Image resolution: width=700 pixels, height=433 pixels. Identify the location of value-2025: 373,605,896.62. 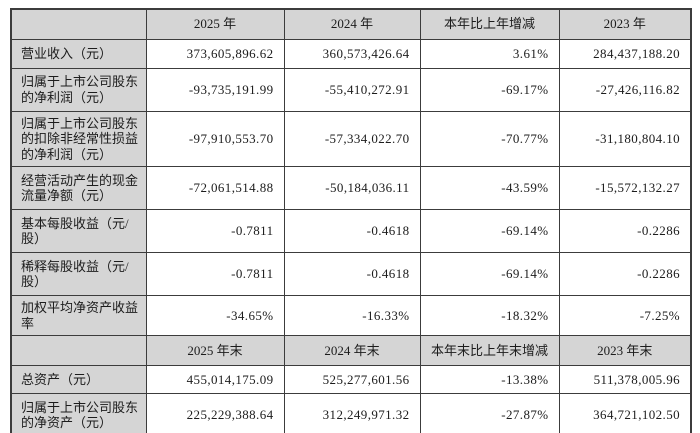
(215, 53).